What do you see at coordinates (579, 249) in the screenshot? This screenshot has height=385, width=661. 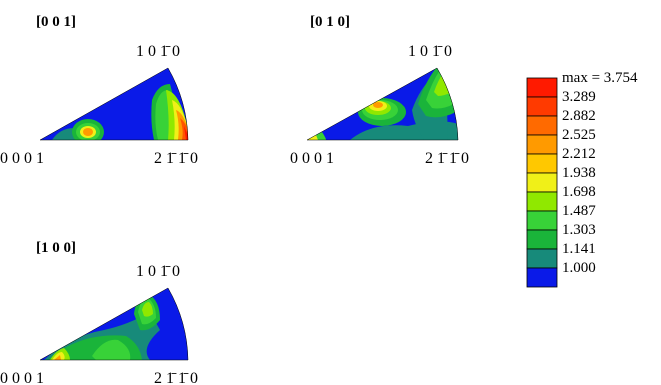 I see `legend-label: 1.141` at bounding box center [579, 249].